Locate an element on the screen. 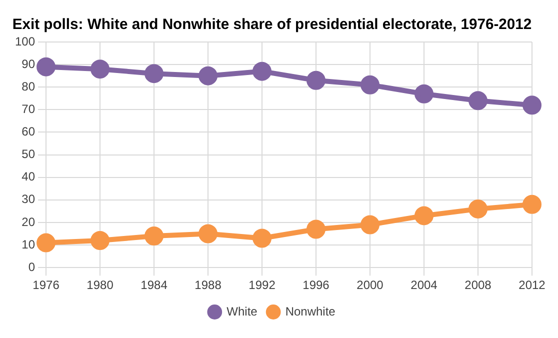 This screenshot has width=558, height=338. x-tick-label: 1988 is located at coordinates (208, 285).